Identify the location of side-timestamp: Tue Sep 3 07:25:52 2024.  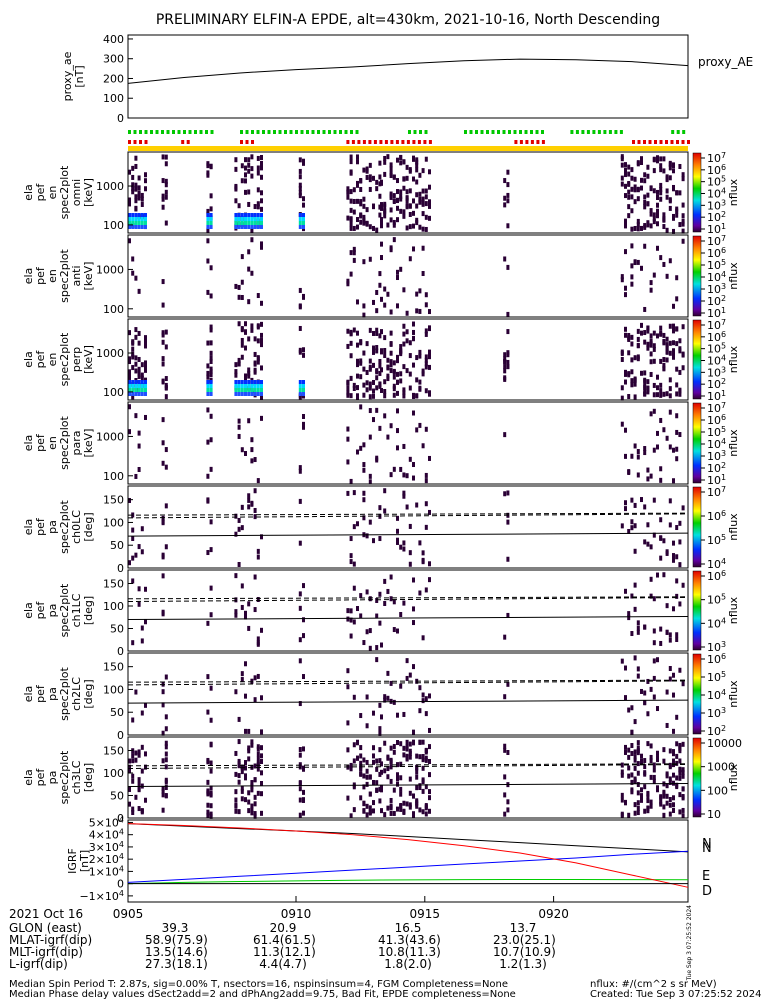
(689, 943).